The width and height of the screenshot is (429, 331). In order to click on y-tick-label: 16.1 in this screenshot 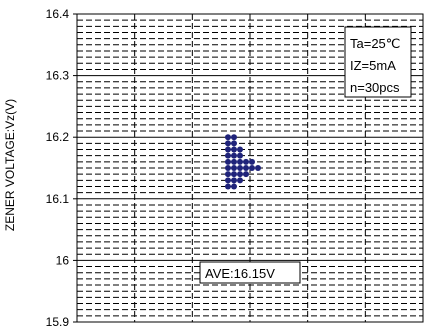, I will do `click(58, 199)`.